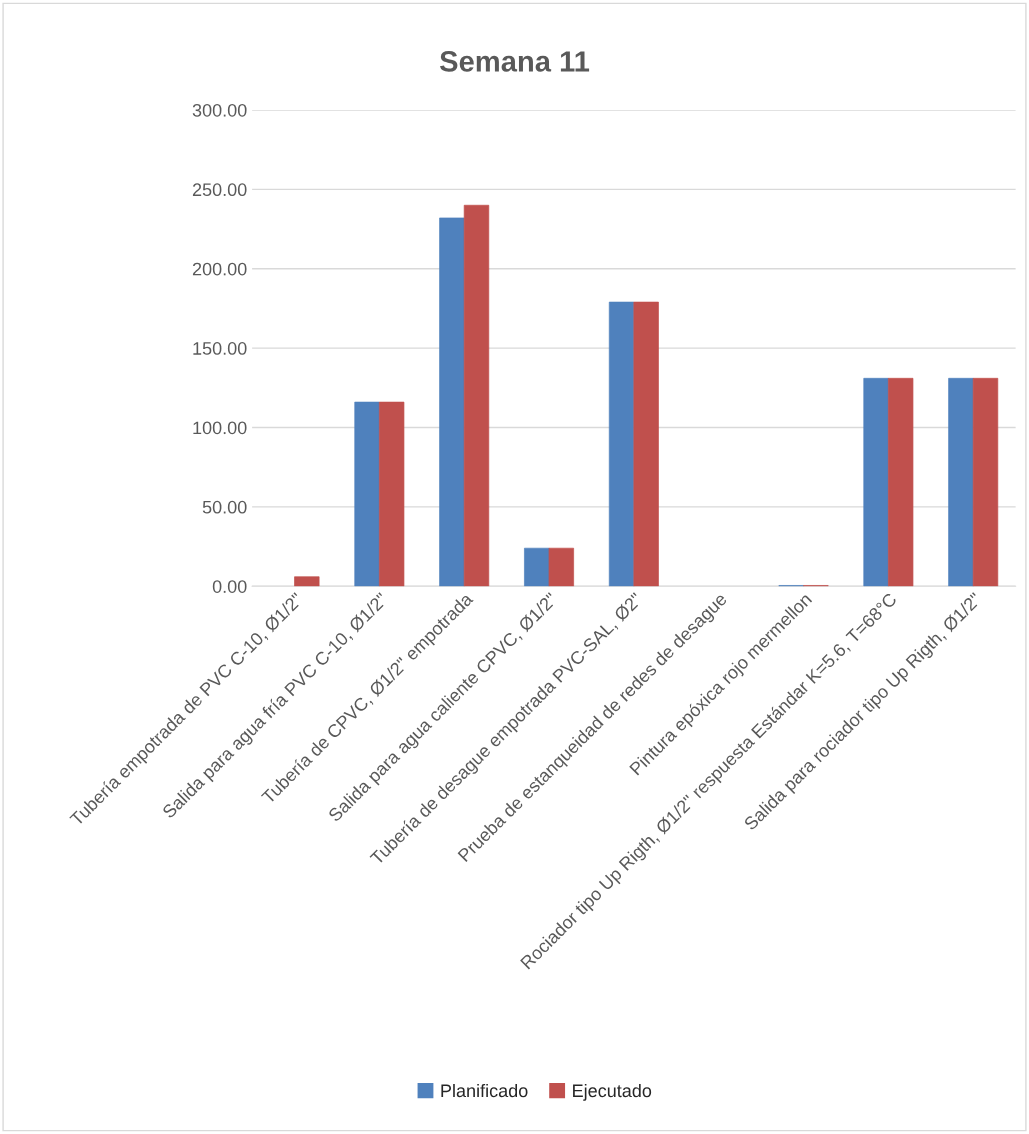 The width and height of the screenshot is (1029, 1134). I want to click on y-tick-label: 200.00, so click(219, 269).